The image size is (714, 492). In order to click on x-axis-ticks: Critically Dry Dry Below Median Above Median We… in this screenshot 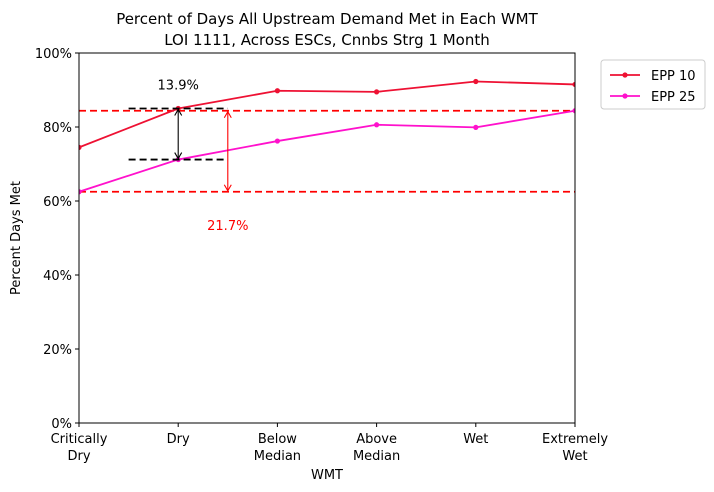, I will do `click(329, 443)`.